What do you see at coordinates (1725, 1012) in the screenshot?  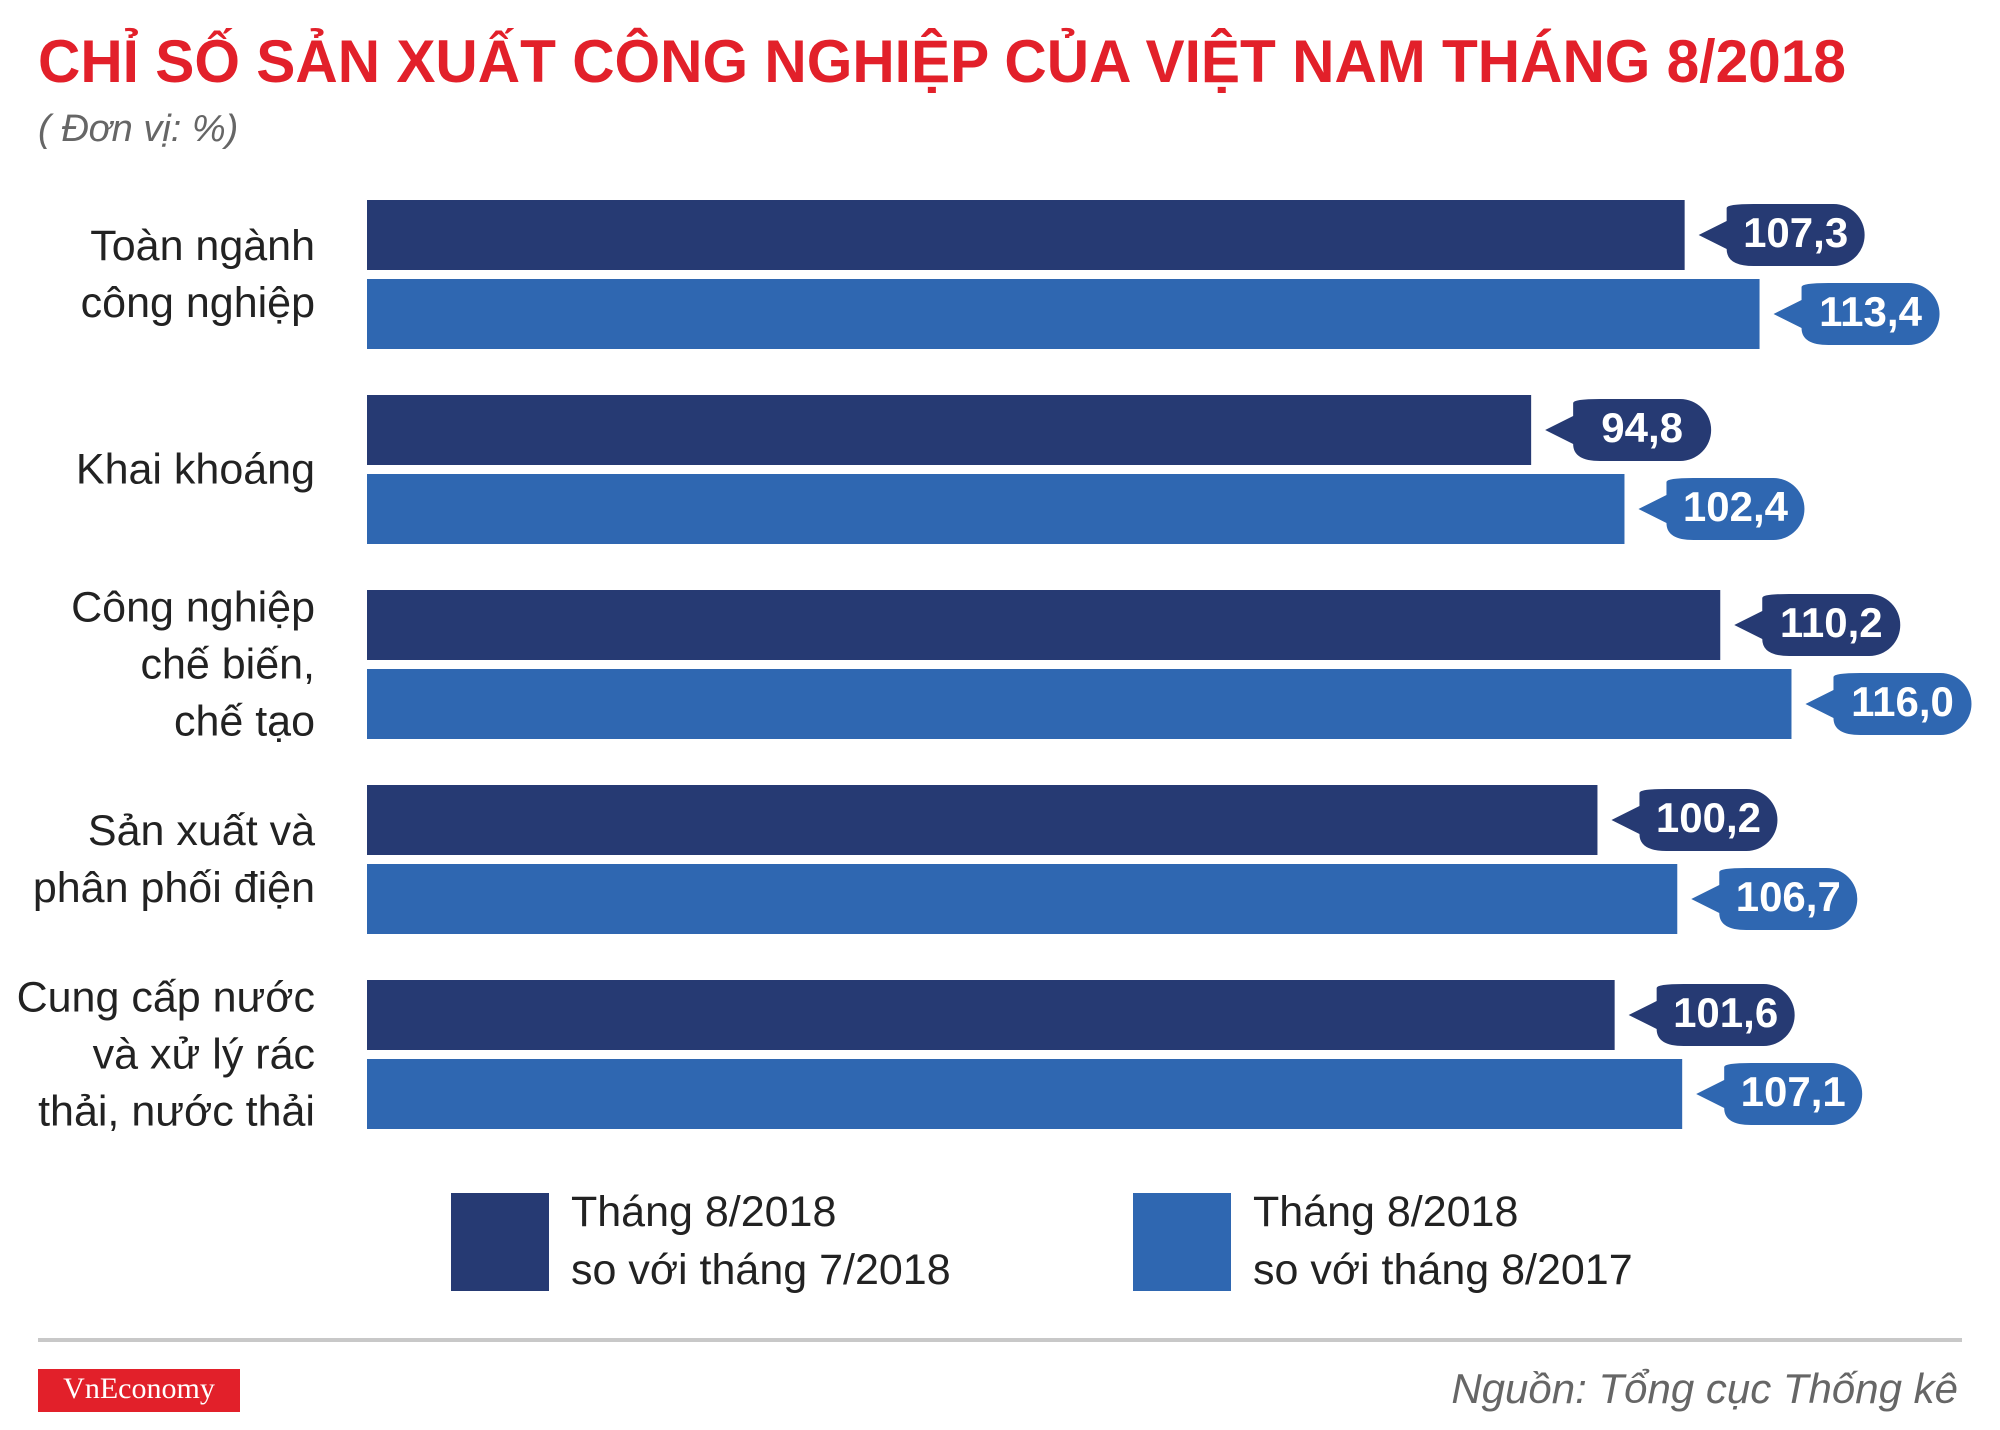 I see `value-label: 101,6` at bounding box center [1725, 1012].